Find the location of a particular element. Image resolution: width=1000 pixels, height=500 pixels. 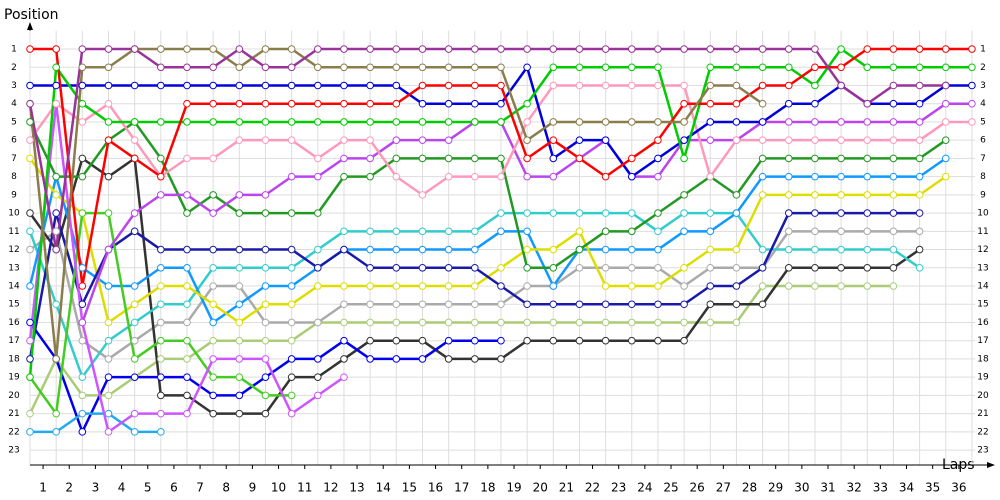

y-tick-label-right: 23 is located at coordinates (982, 451).